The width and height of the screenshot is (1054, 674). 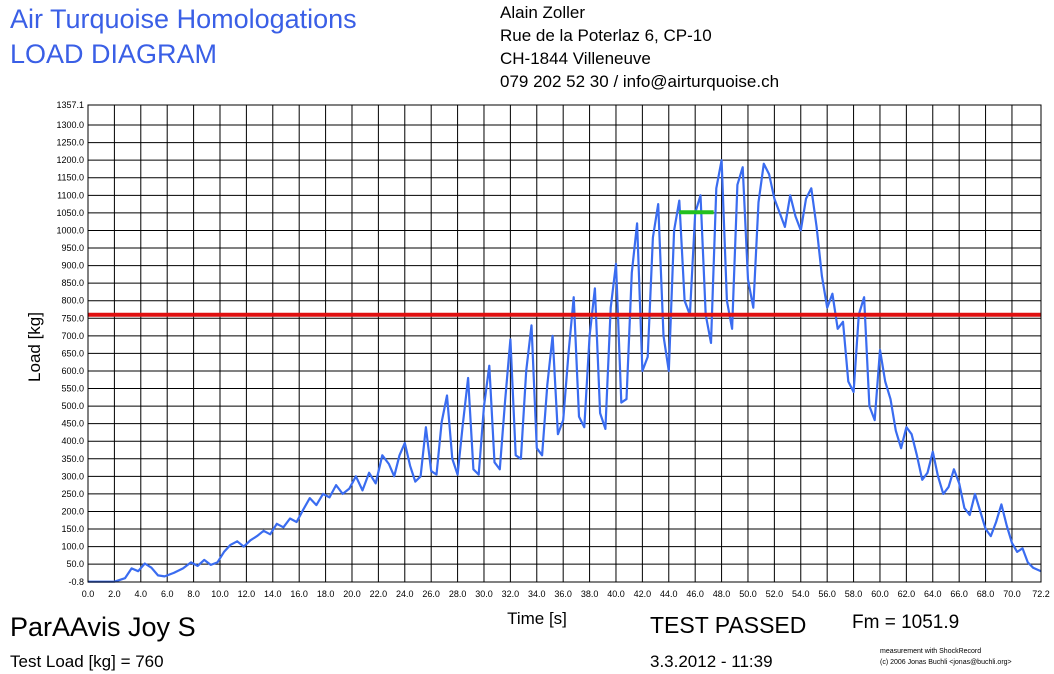 I want to click on y-tick-label: 800.0, so click(x=72, y=301).